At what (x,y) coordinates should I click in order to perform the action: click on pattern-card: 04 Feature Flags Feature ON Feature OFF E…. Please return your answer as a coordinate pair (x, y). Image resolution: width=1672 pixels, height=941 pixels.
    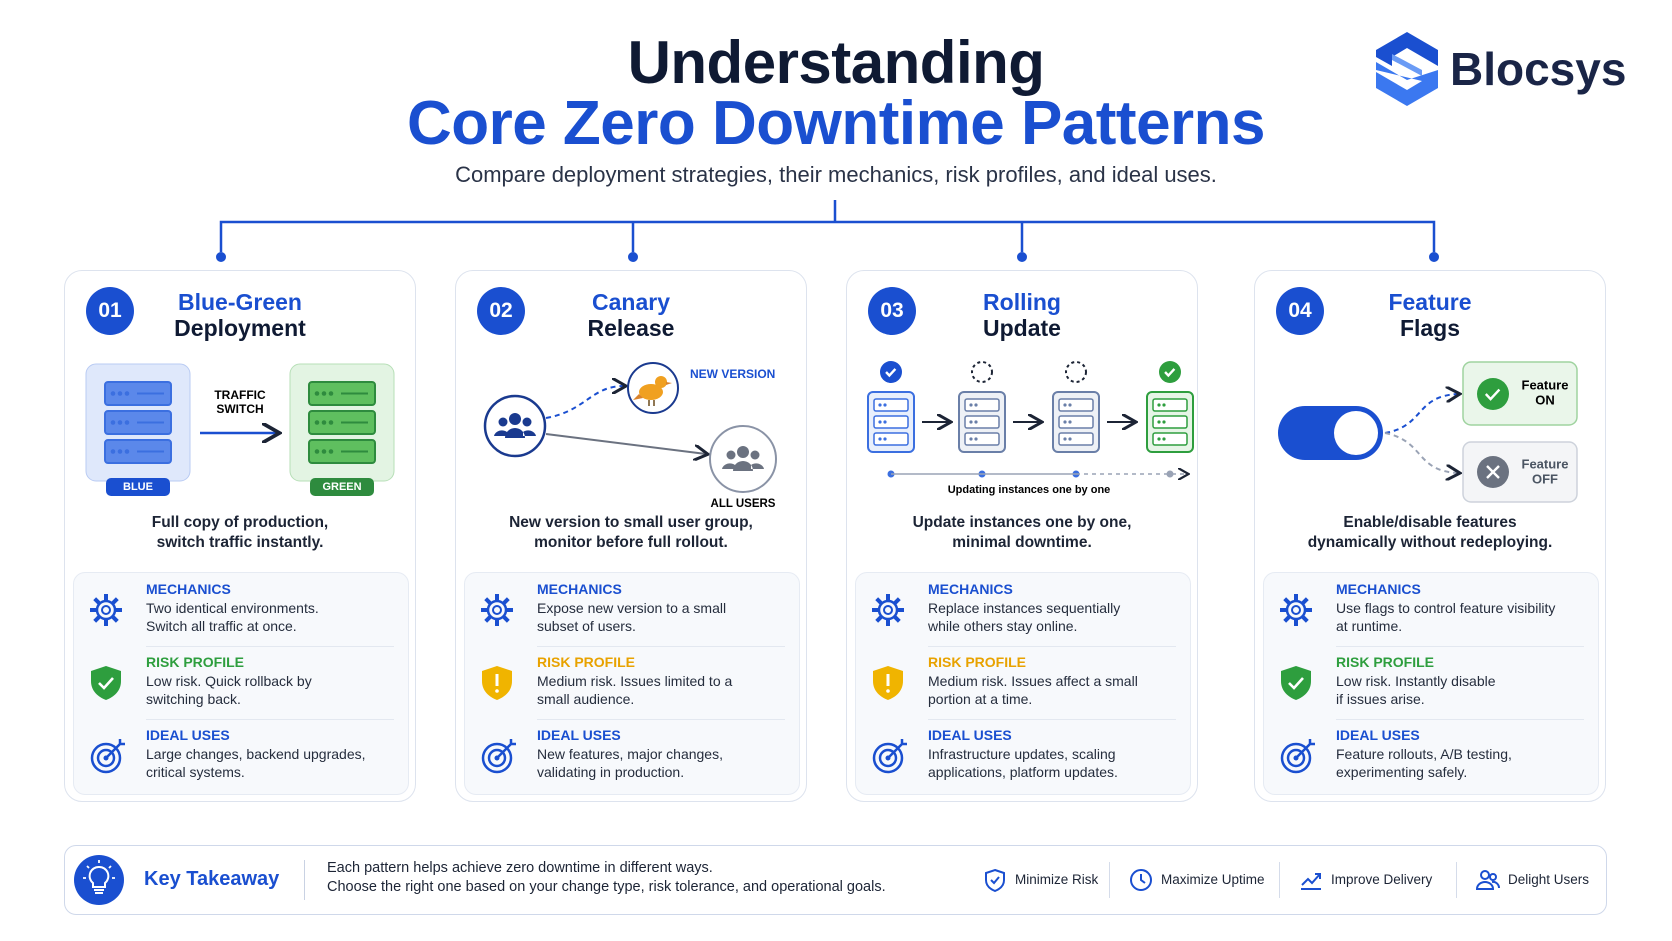
    Looking at the image, I should click on (1430, 536).